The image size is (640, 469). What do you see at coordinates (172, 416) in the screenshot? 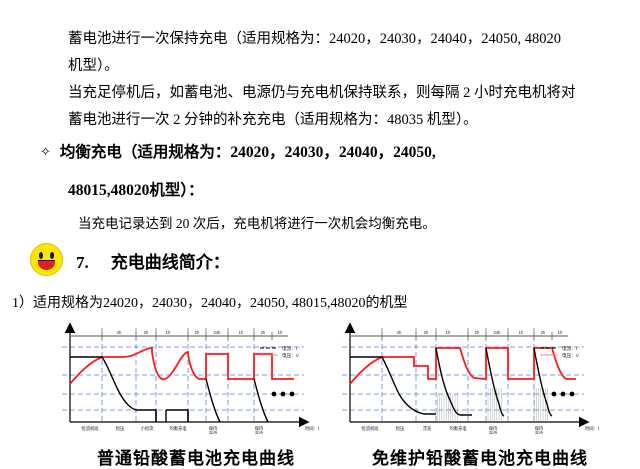
I see `series-current-segments` at bounding box center [172, 416].